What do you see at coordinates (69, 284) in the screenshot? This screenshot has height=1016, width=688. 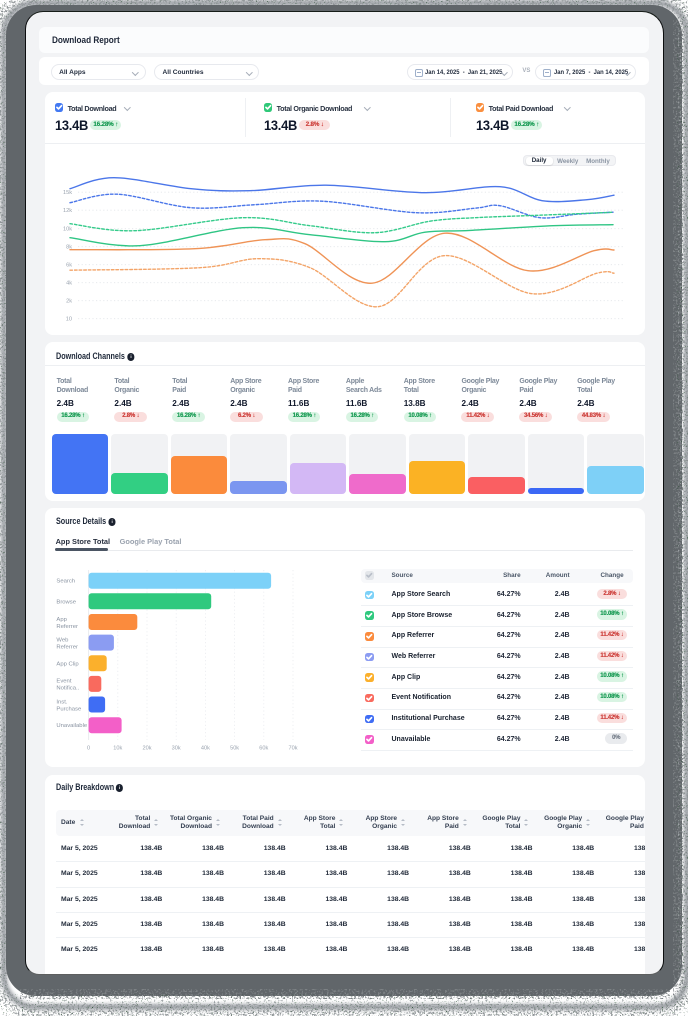 I see `svg-text: 4k` at bounding box center [69, 284].